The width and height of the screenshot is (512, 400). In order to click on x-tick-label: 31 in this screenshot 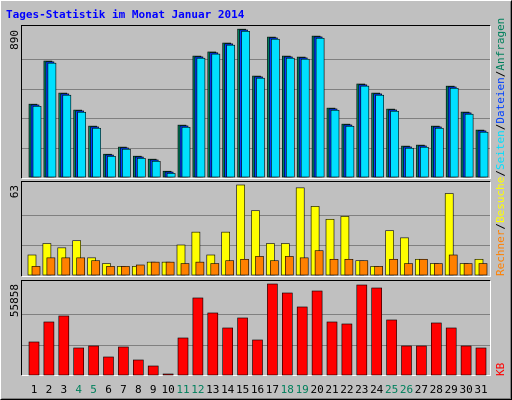, I will do `click(480, 389)`.